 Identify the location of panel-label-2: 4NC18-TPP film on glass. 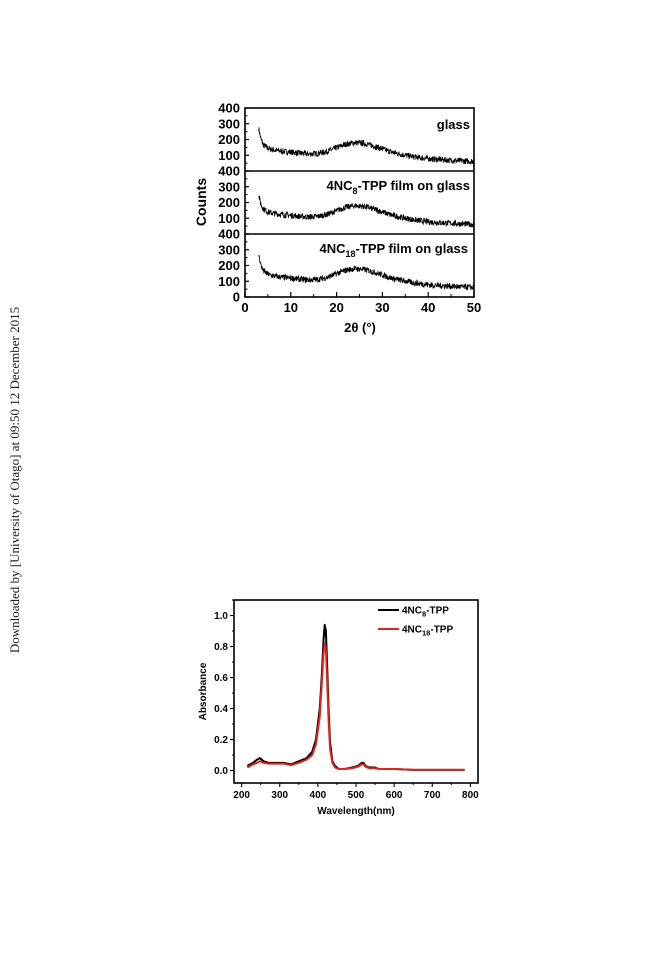
(394, 250).